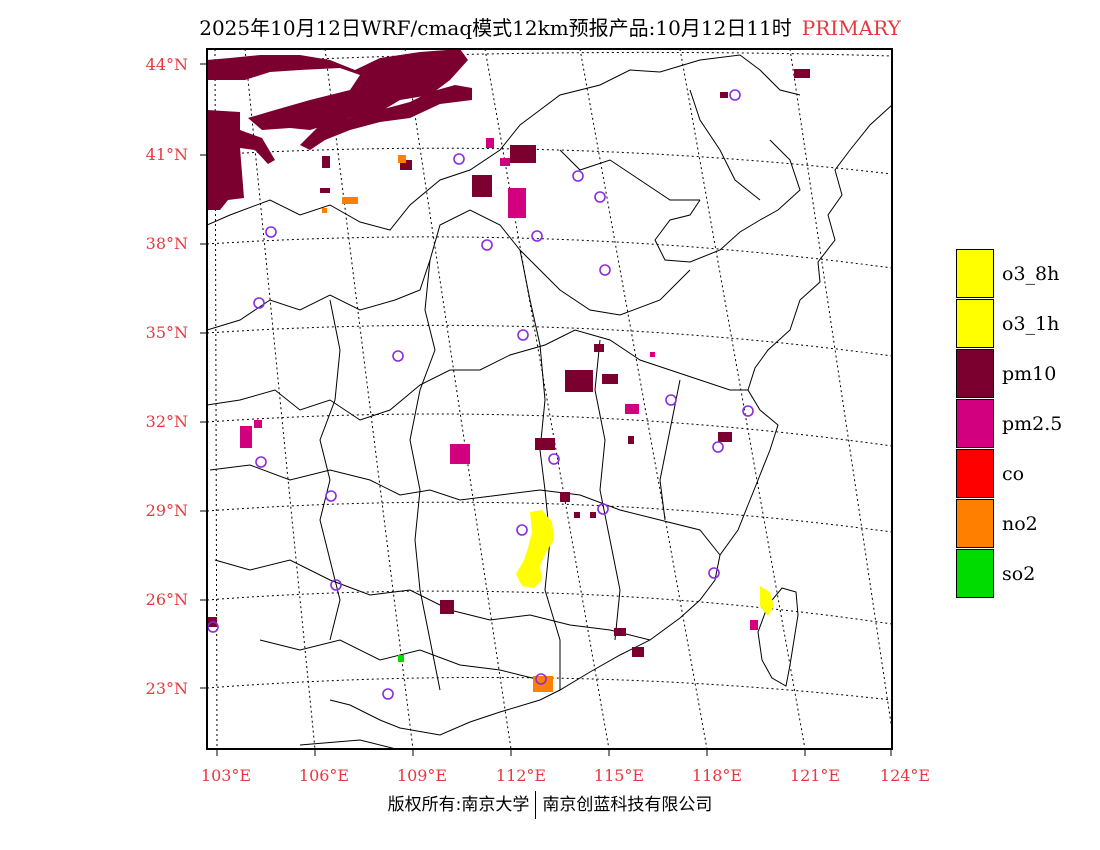  I want to click on province-border-i, so click(607, 490).